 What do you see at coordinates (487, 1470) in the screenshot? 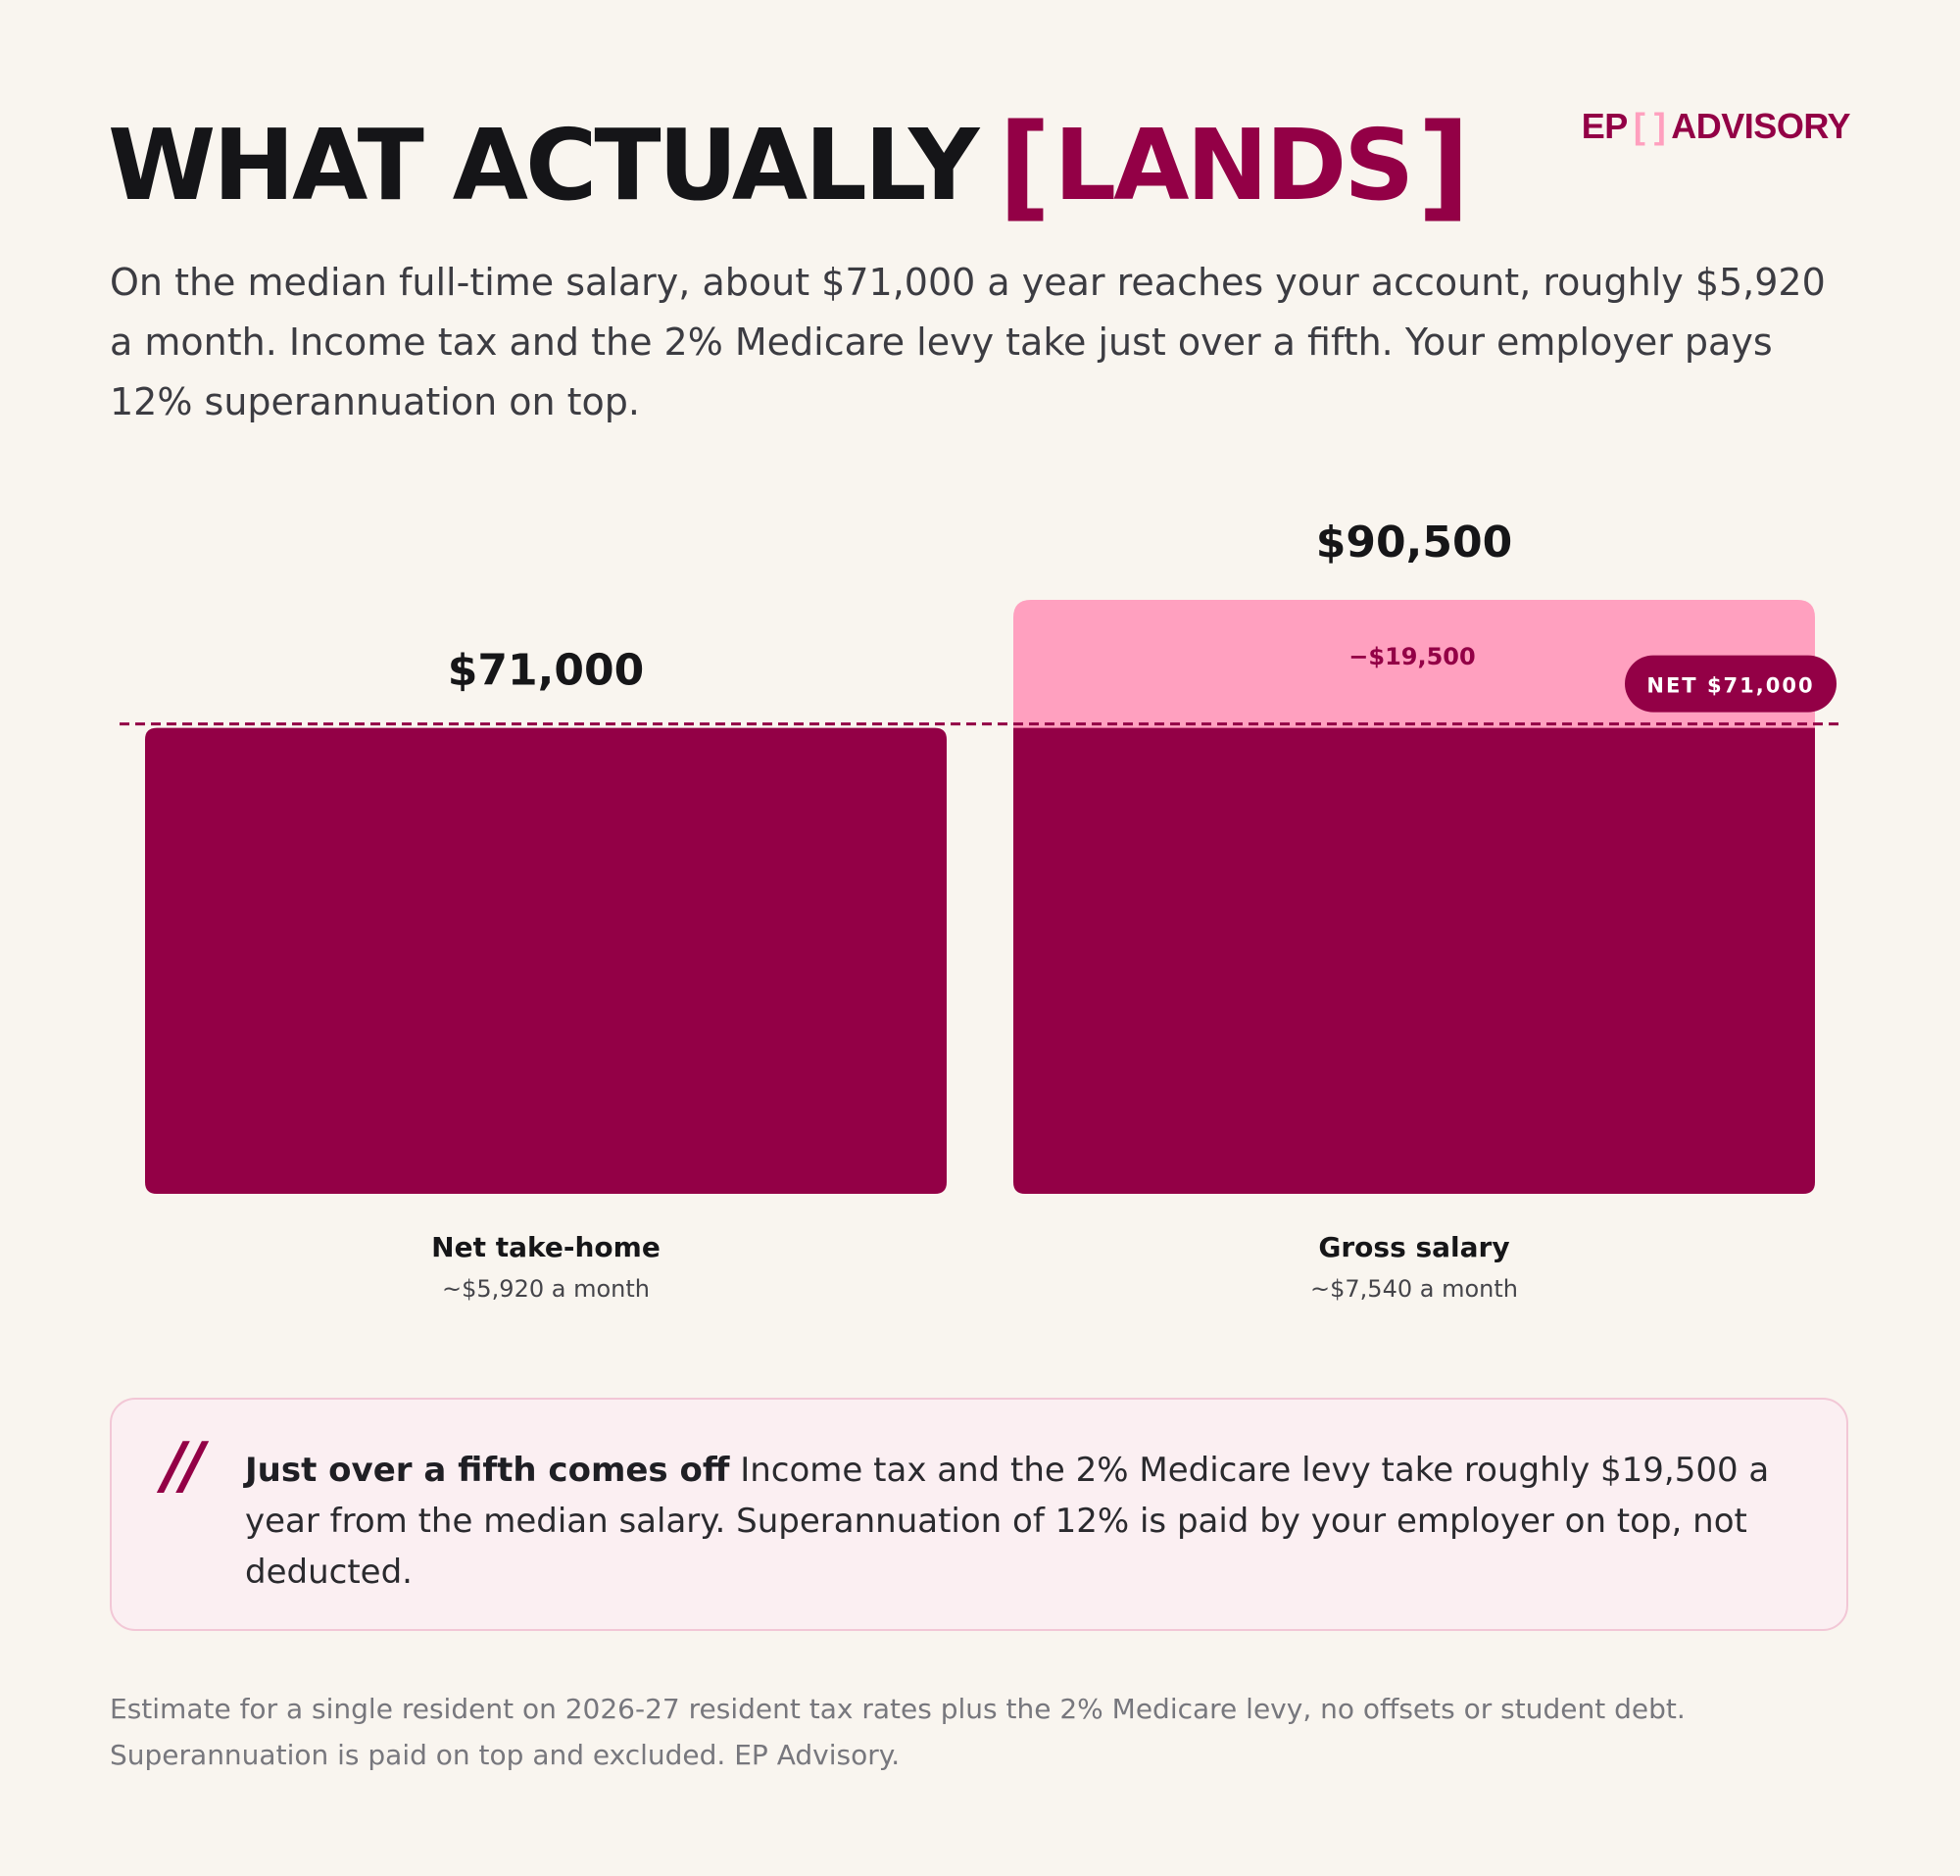
I see `callout-lead: Just over a fifth comes off` at bounding box center [487, 1470].